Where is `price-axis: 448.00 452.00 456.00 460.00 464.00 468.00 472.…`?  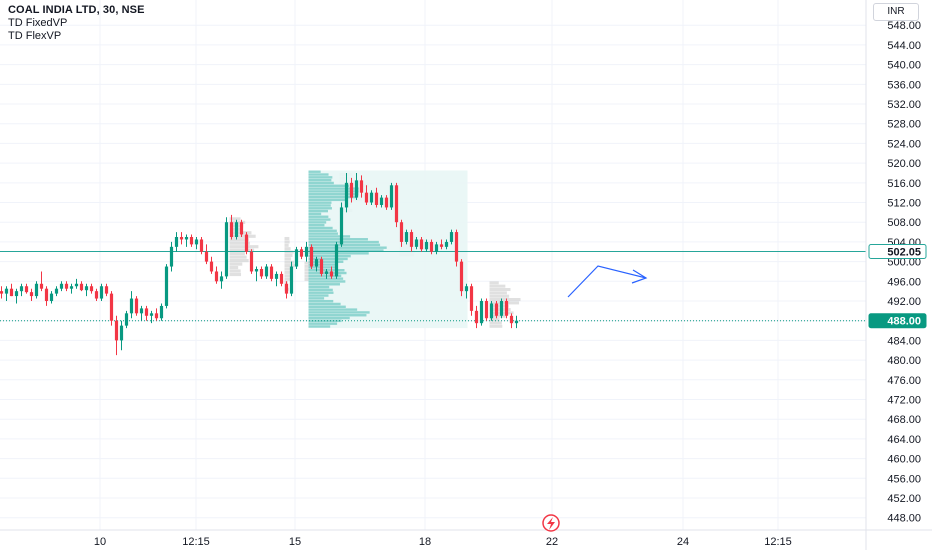 price-axis: 448.00 452.00 456.00 460.00 464.00 468.00 472.… is located at coordinates (896, 275).